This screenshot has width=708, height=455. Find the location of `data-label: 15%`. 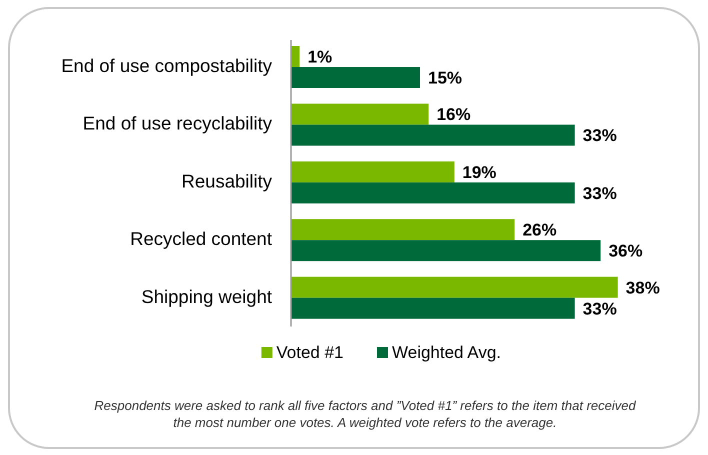

data-label: 15% is located at coordinates (445, 78).